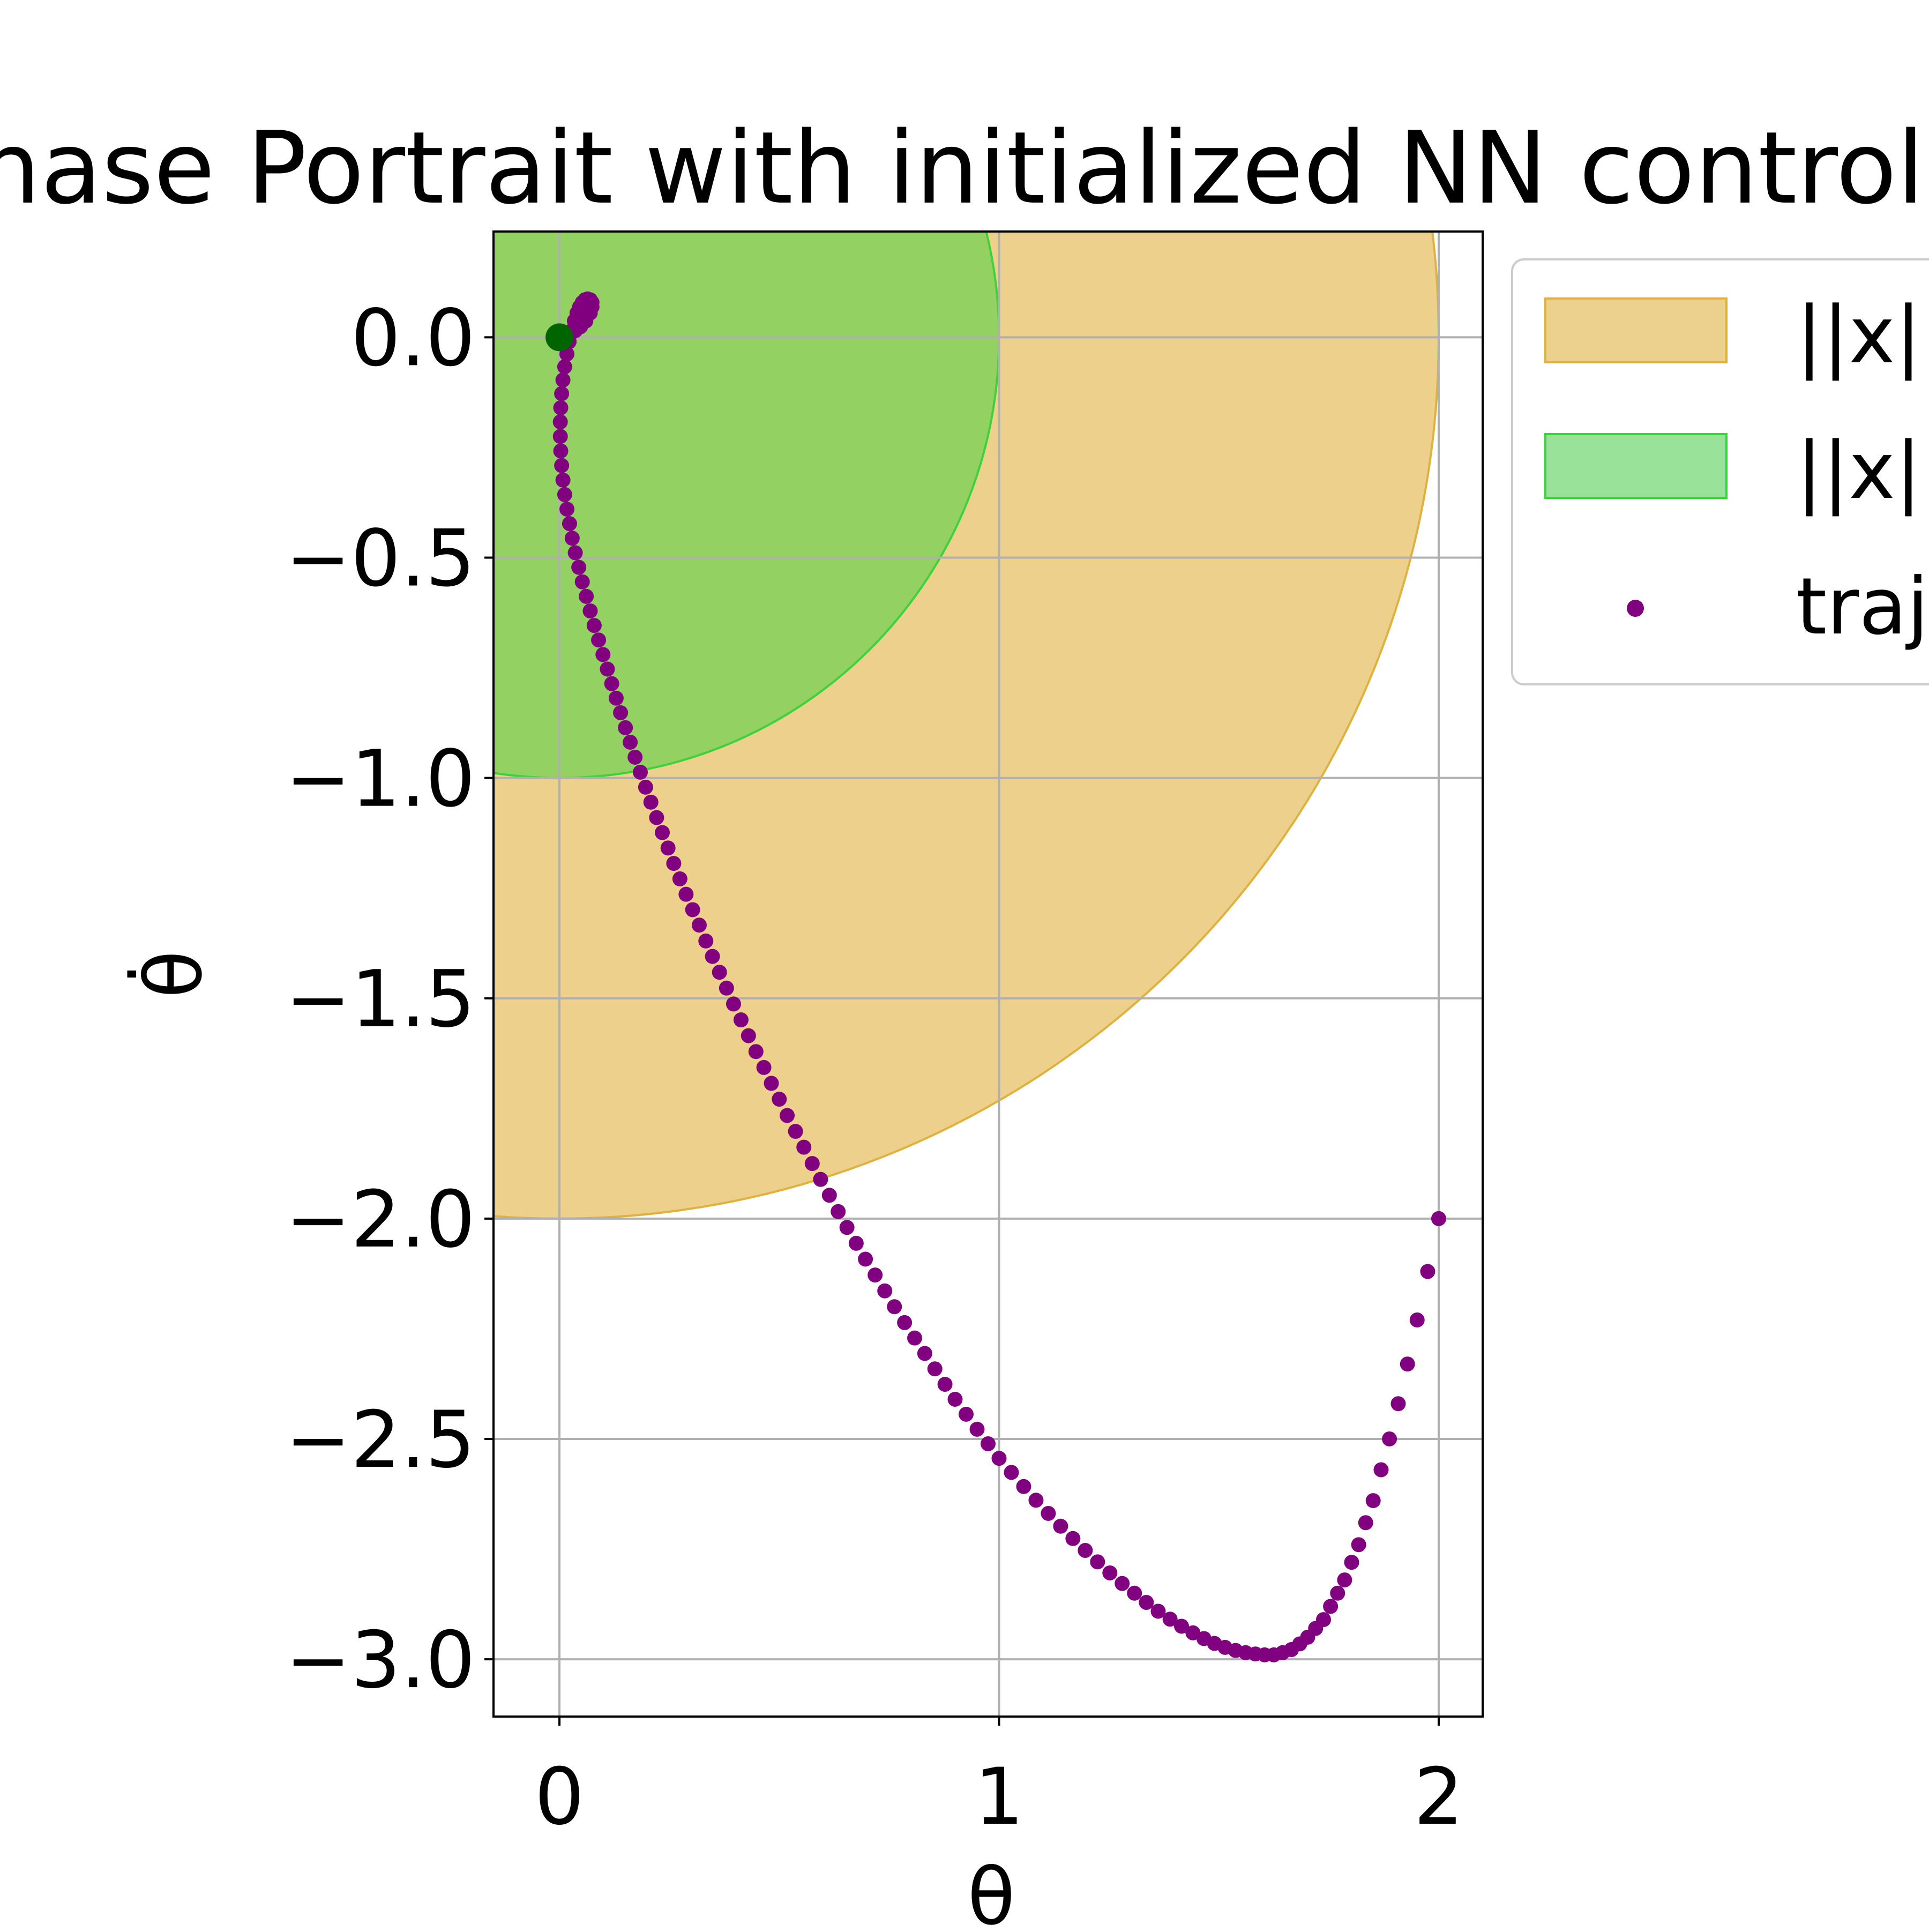 Image resolution: width=1929 pixels, height=1932 pixels. Describe the element at coordinates (1636, 466) in the screenshot. I see `legend-swatch-region-inner` at that location.